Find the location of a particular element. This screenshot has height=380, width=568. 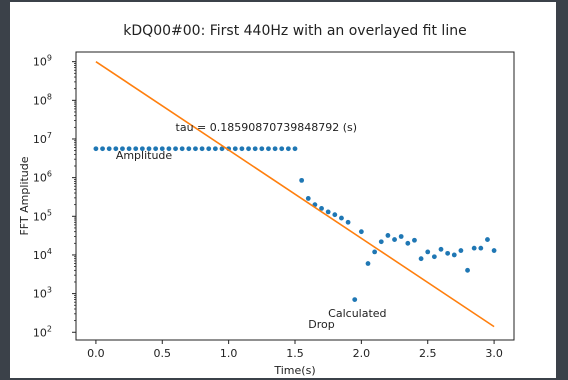

x-tick-label: 2.5 is located at coordinates (428, 353).